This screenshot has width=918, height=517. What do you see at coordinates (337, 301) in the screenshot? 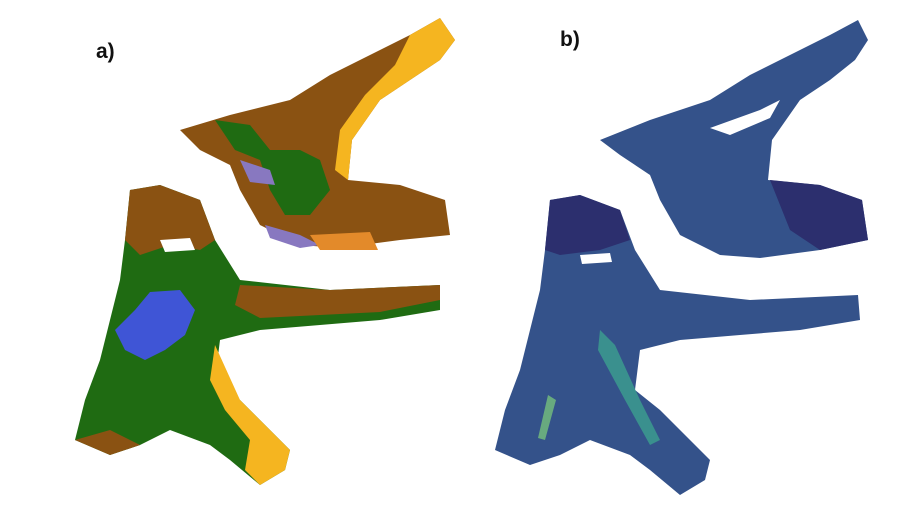
I see `region-lower-brown2` at bounding box center [337, 301].